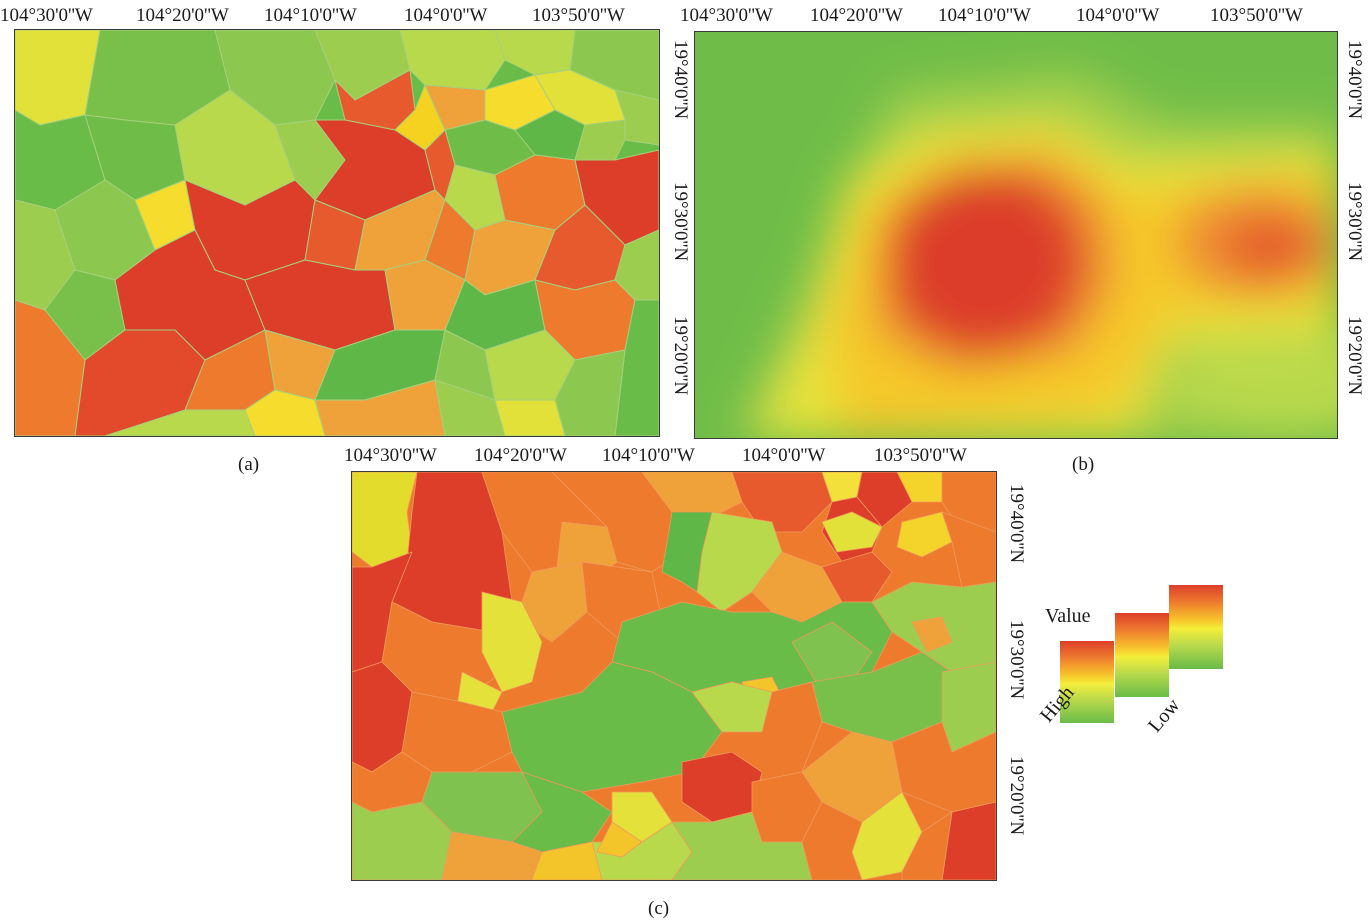 Image resolution: width=1370 pixels, height=922 pixels. Describe the element at coordinates (1068, 616) in the screenshot. I see `legend-title: Value` at that location.